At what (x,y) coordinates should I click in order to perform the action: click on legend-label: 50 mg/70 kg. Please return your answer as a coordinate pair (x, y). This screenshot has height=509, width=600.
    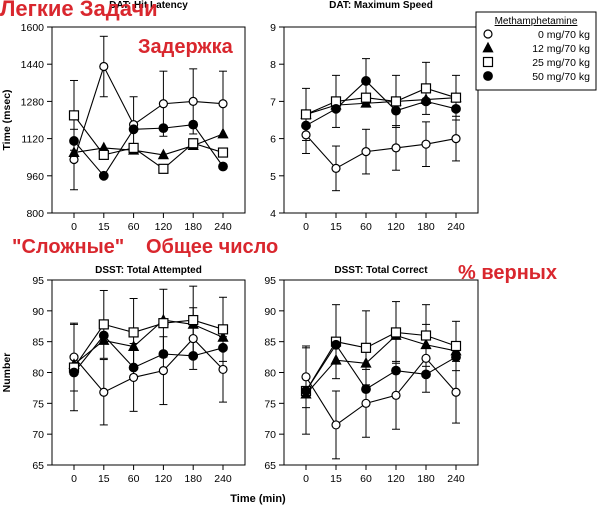
    Looking at the image, I should click on (561, 77).